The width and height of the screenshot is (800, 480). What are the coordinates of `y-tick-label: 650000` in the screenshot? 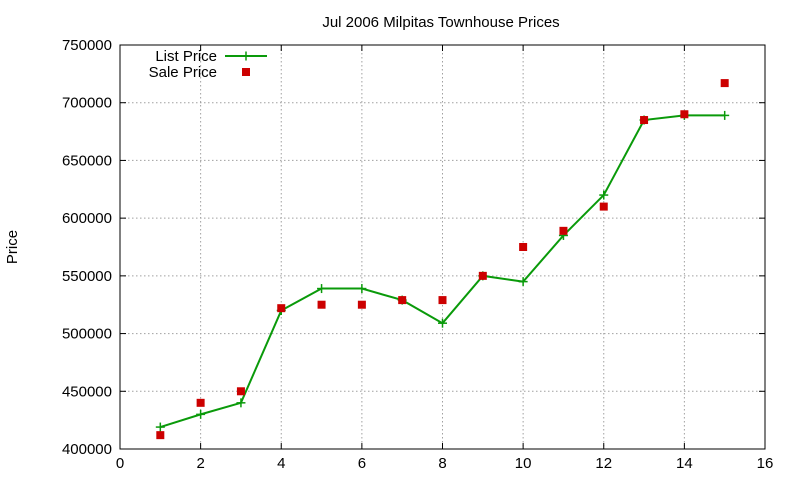 It's located at (87, 160).